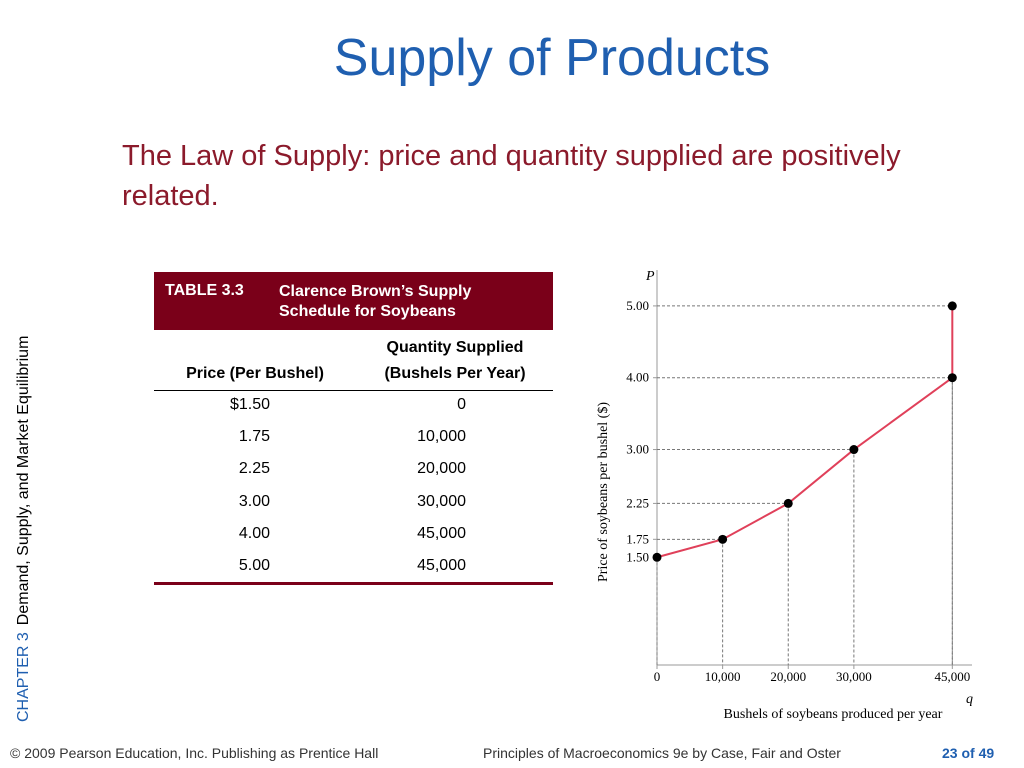 The width and height of the screenshot is (1024, 768). I want to click on x-tick-label: 10,000, so click(723, 676).